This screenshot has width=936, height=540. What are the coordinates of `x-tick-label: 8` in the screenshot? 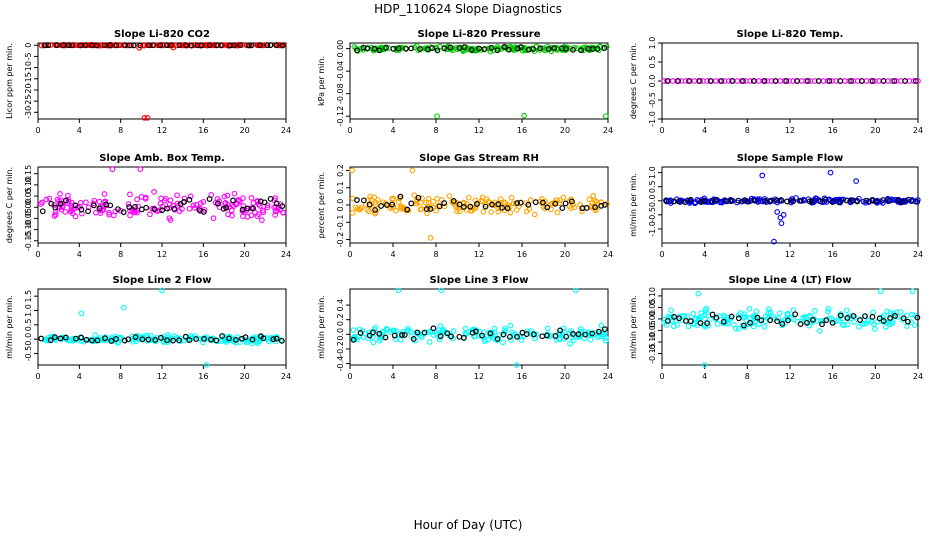 It's located at (747, 130).